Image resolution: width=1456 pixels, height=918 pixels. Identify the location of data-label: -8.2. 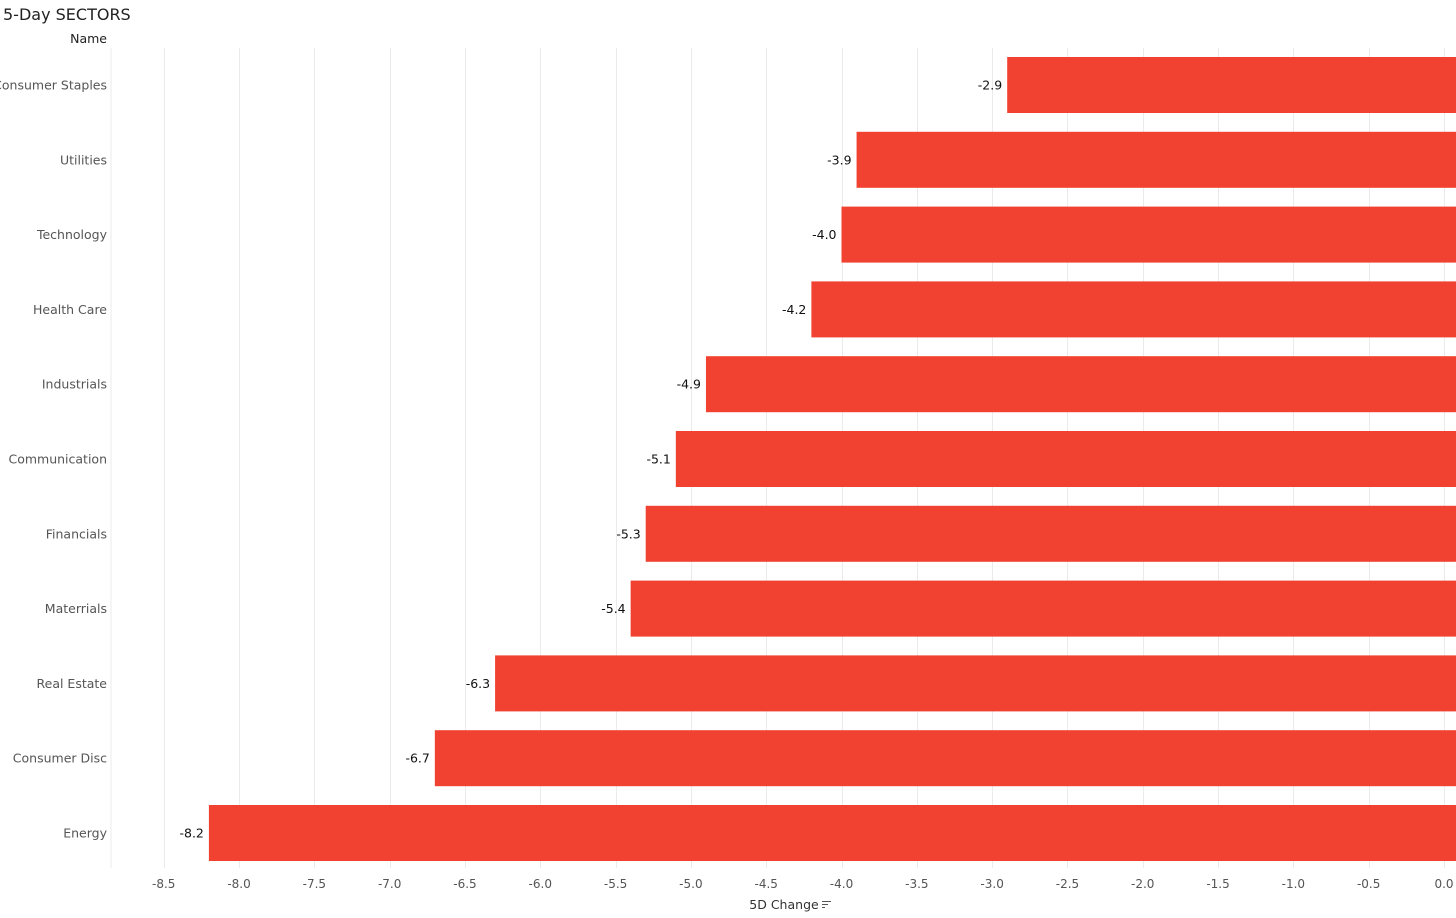
(192, 833).